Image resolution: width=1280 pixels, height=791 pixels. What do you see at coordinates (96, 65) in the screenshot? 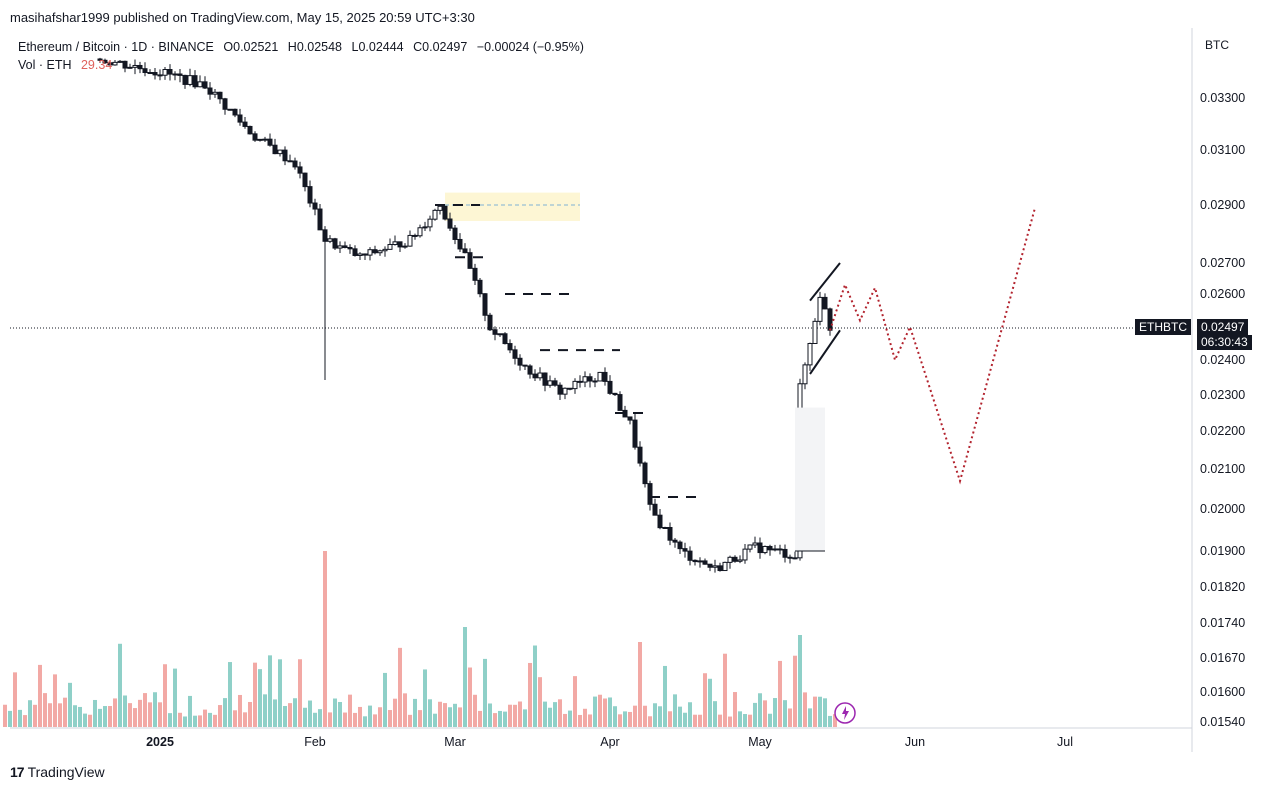
I see `volume-value: 29.34` at bounding box center [96, 65].